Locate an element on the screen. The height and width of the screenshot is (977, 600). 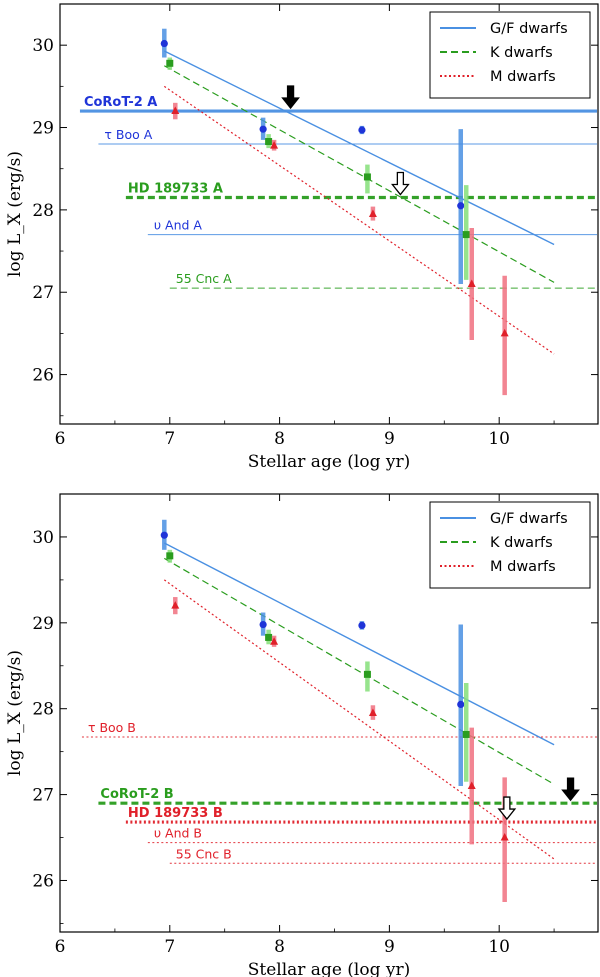
planet-label: CoRoT-2 A is located at coordinates (120, 102).